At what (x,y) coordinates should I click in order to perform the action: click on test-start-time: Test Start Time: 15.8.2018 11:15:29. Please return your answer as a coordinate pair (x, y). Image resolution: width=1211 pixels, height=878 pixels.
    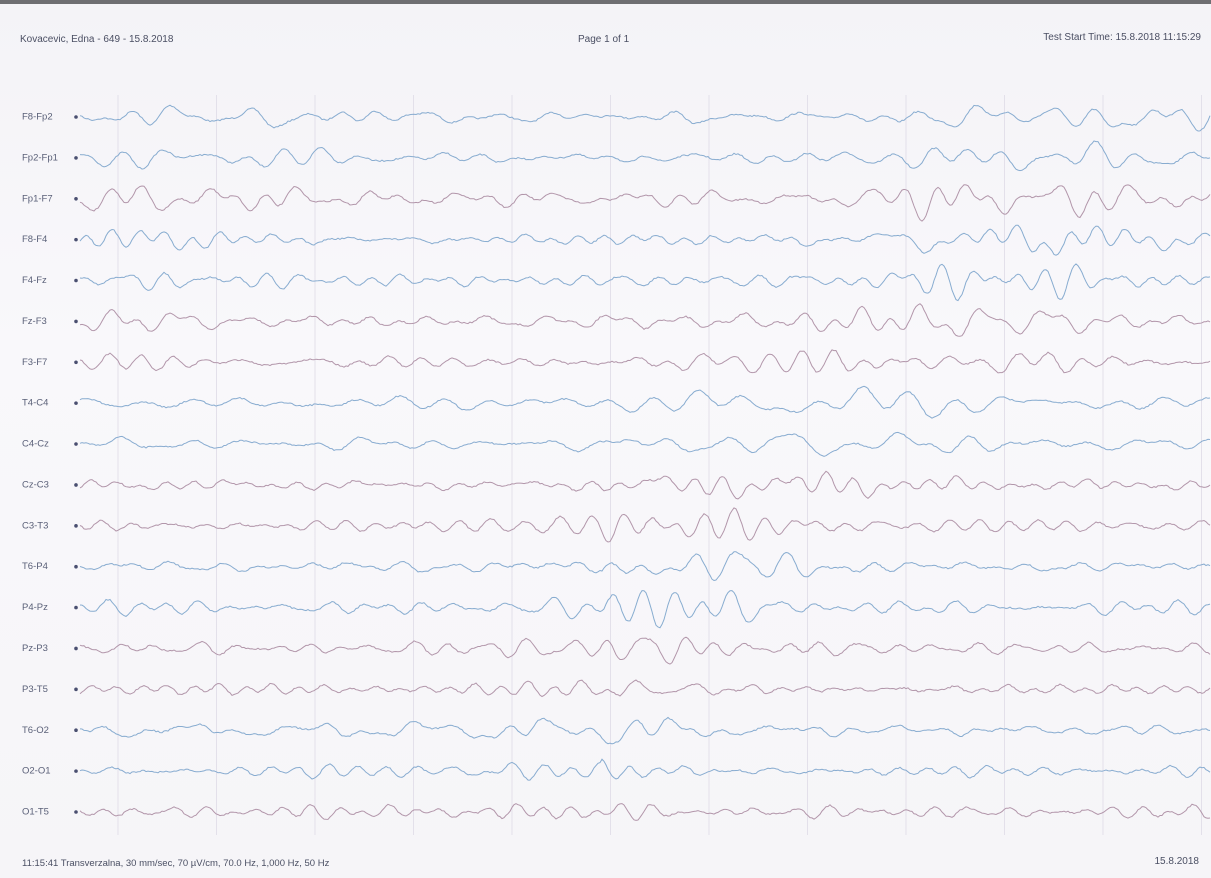
    Looking at the image, I should click on (1122, 37).